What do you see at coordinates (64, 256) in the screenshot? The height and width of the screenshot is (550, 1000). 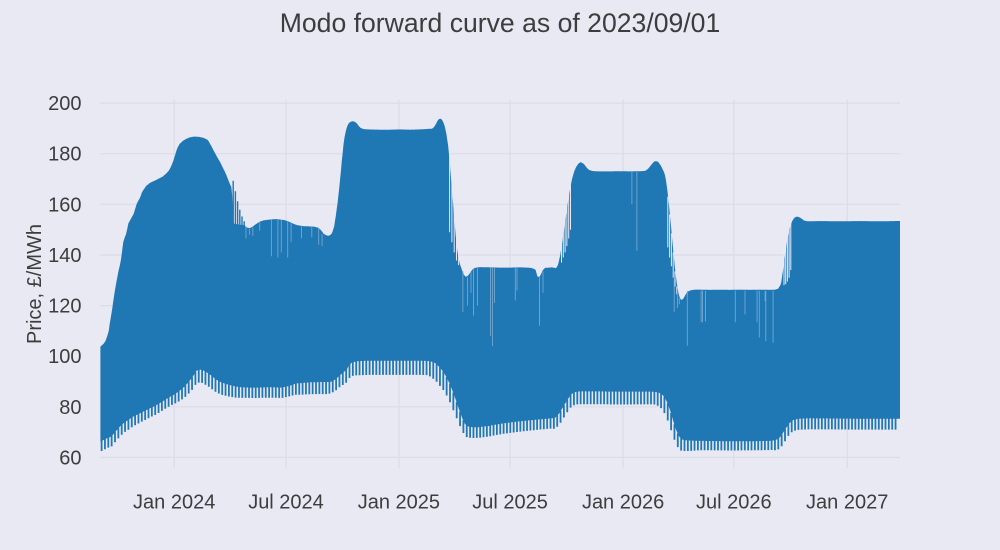 I see `svg-text: 140` at bounding box center [64, 256].